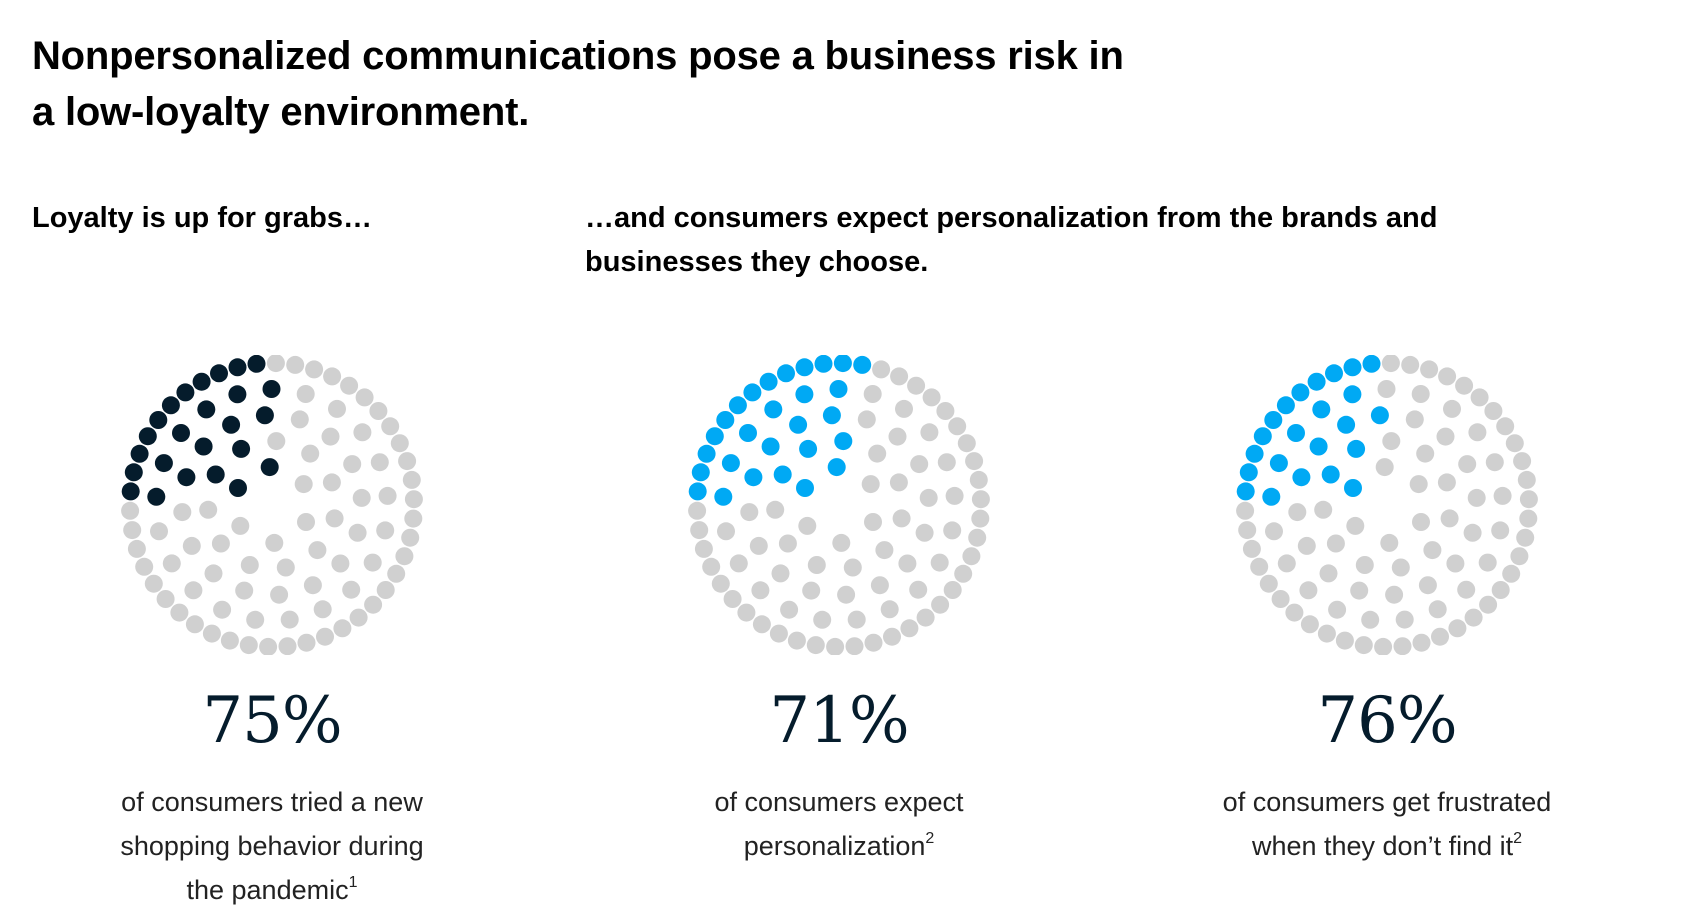 Image resolution: width=1686 pixels, height=916 pixels. What do you see at coordinates (1387, 721) in the screenshot?
I see `stat-value: 76%` at bounding box center [1387, 721].